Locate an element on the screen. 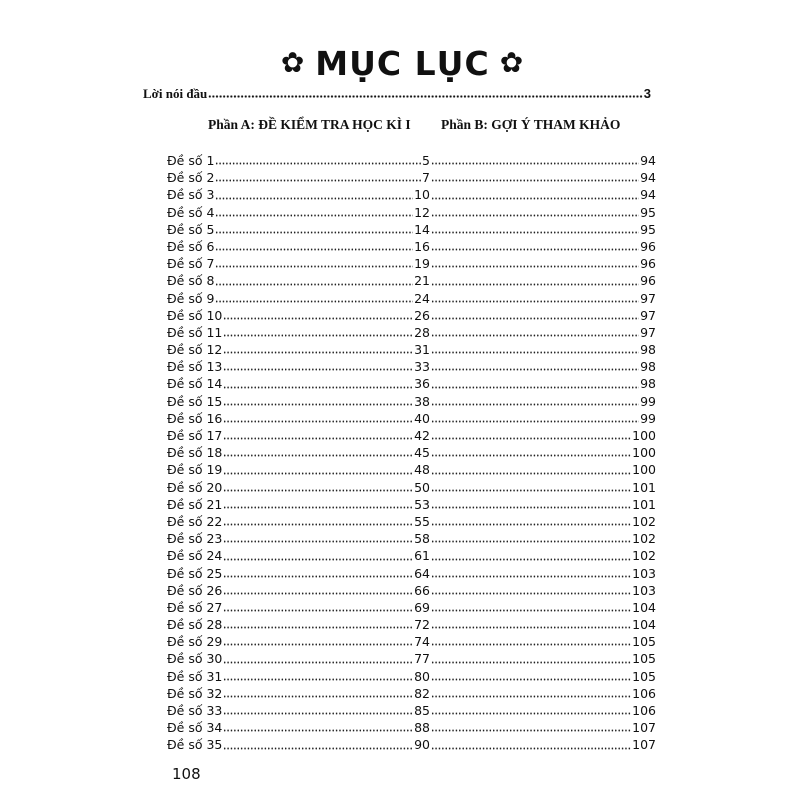 The height and width of the screenshot is (805, 805). entry-page-a: 38 is located at coordinates (422, 401).